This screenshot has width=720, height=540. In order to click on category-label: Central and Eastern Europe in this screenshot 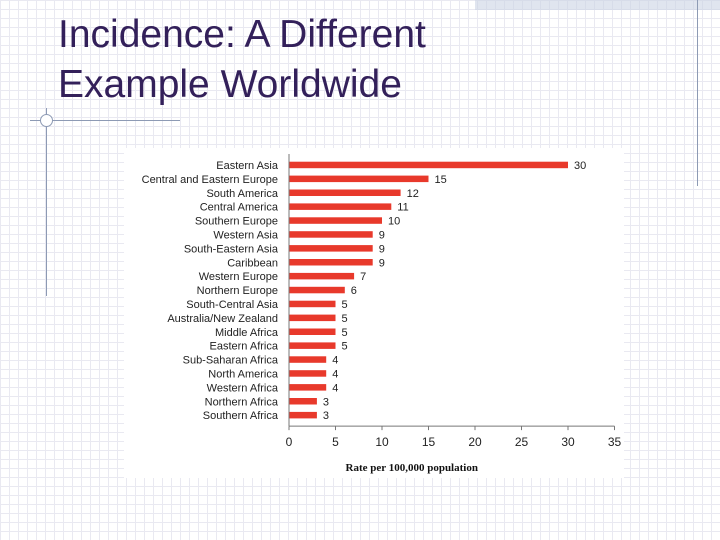, I will do `click(210, 180)`.